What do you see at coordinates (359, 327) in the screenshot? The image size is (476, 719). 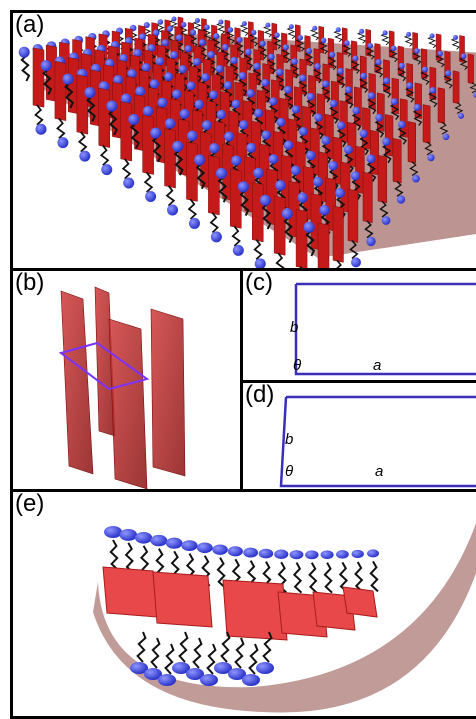 I see `unit-cell-rectangular` at bounding box center [359, 327].